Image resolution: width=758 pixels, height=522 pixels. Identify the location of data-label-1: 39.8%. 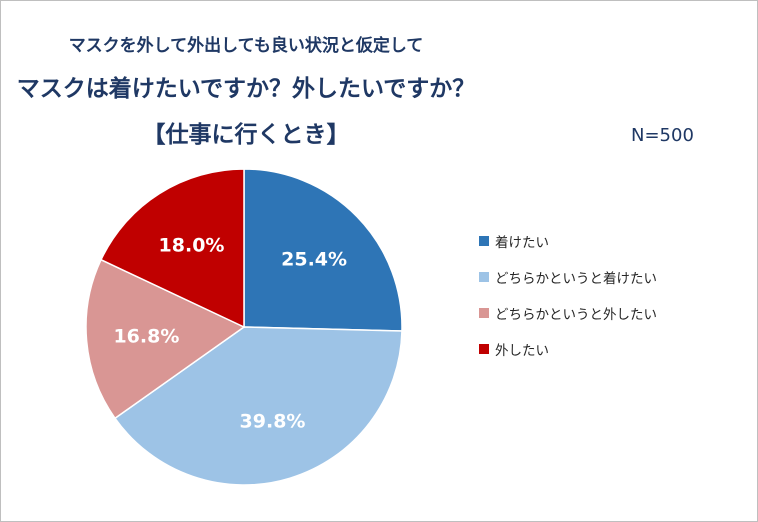
(273, 422).